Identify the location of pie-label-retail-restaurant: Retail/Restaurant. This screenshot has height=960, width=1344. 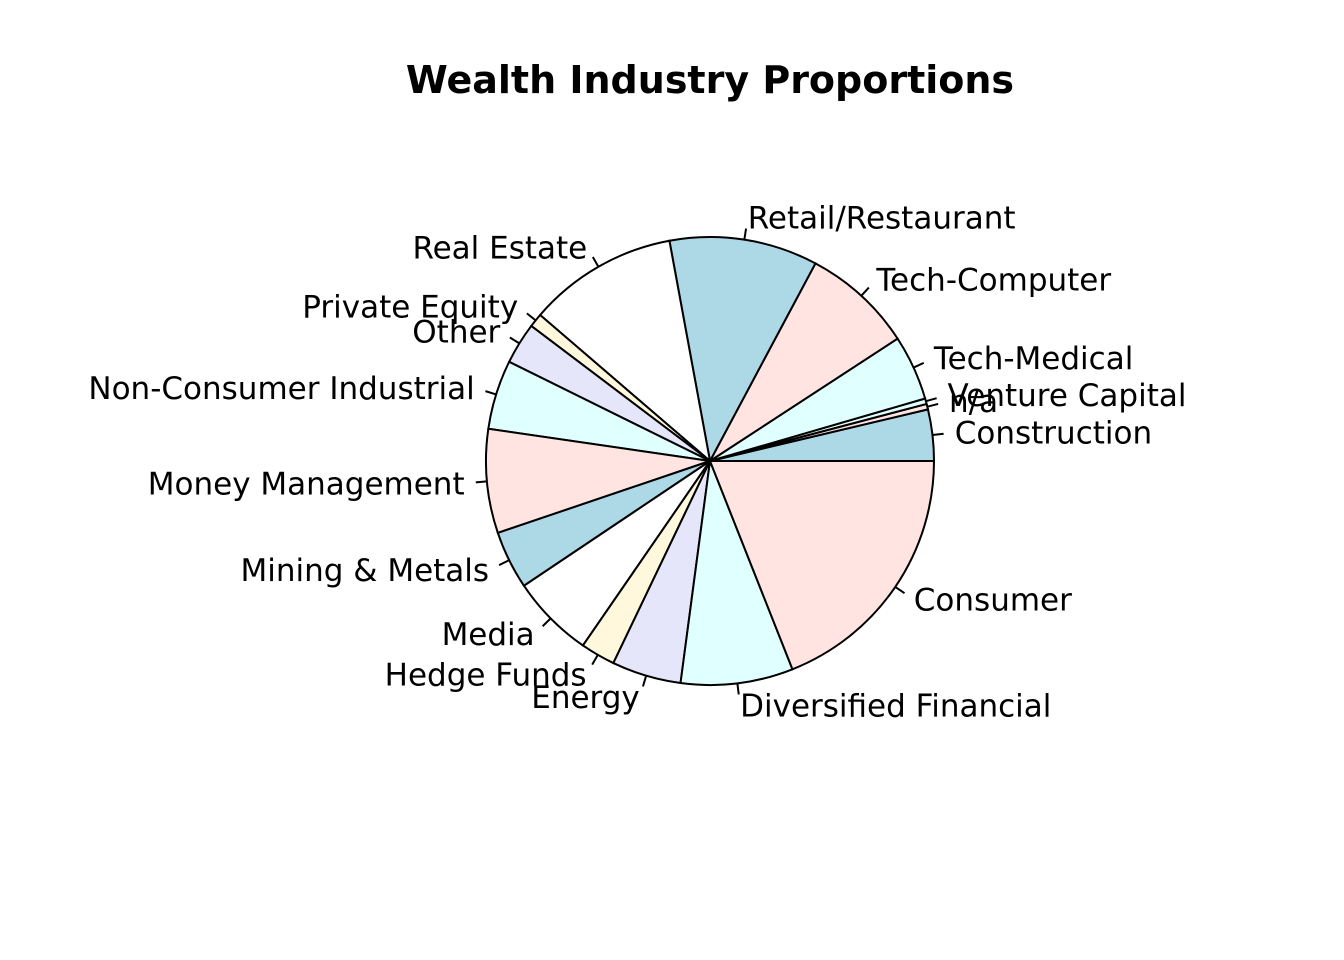
(882, 219).